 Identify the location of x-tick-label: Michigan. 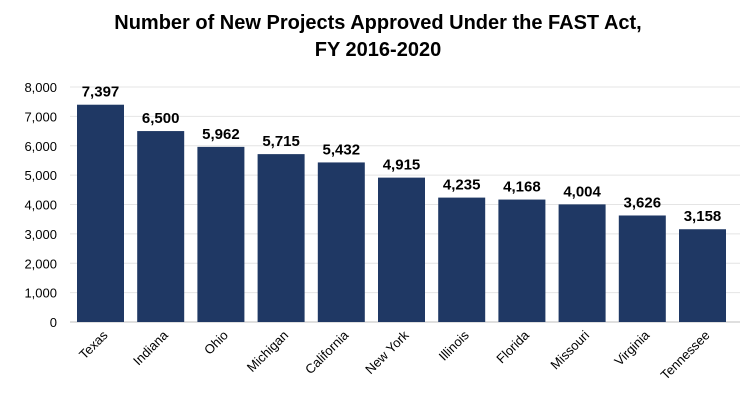
(267, 351).